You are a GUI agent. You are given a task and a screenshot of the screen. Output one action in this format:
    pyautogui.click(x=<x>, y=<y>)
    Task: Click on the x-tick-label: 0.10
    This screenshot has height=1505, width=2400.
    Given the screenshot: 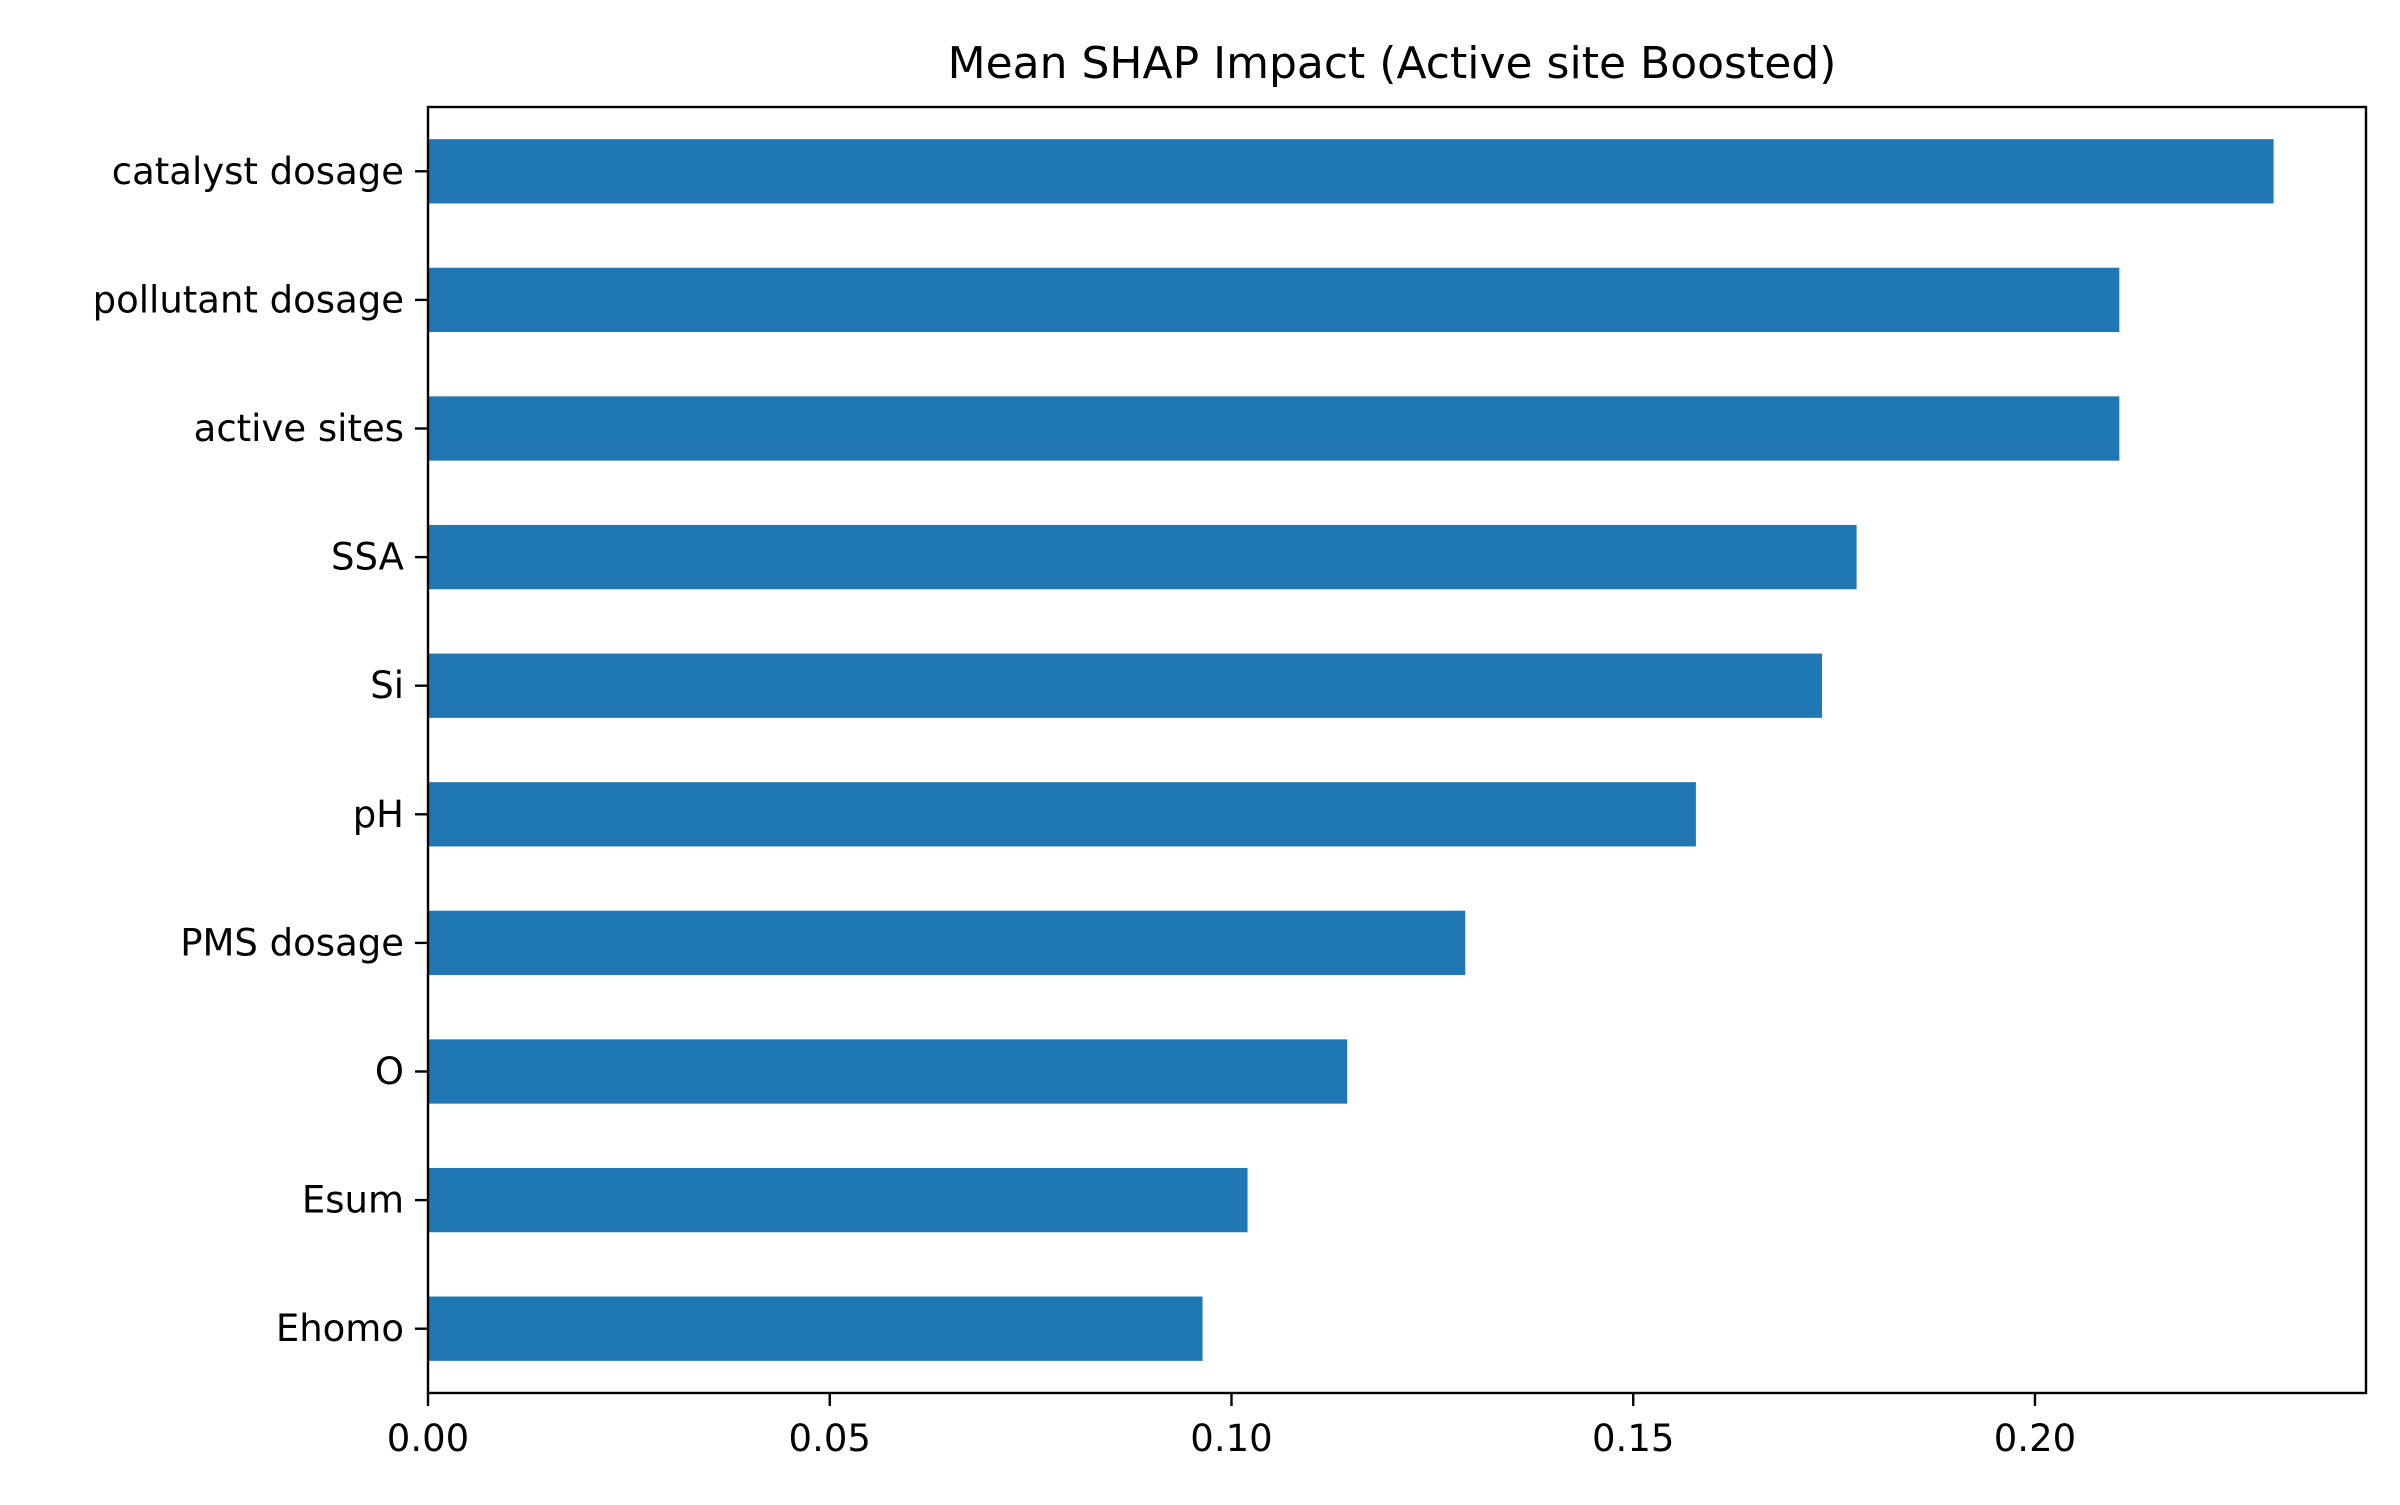 What is the action you would take?
    pyautogui.click(x=1231, y=1438)
    